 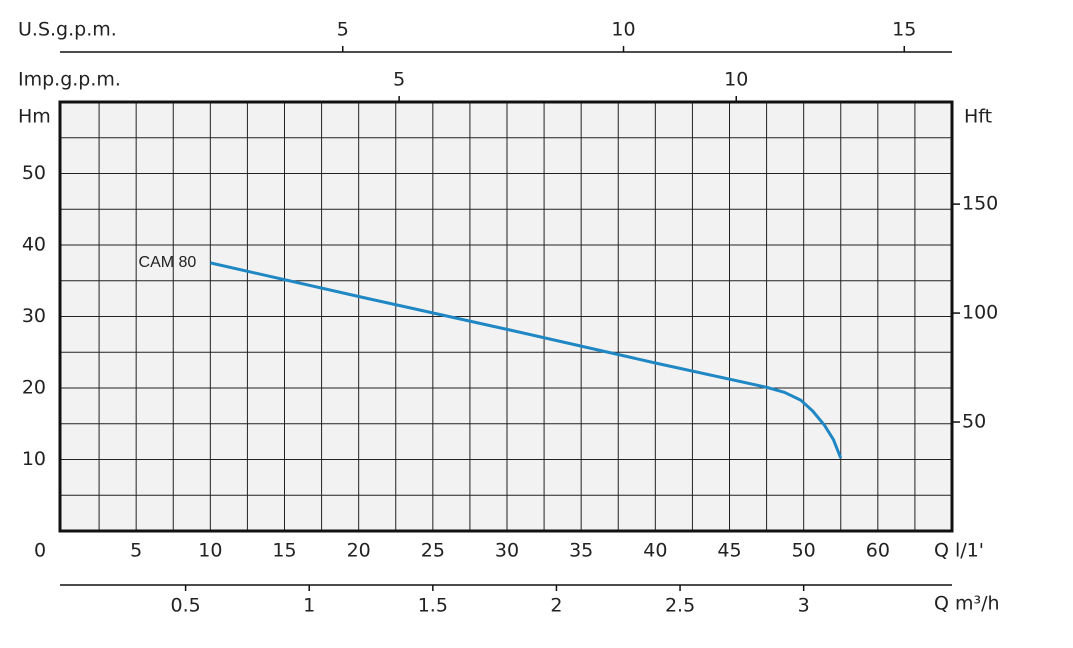 I want to click on x-tick-label: 15, so click(x=284, y=551).